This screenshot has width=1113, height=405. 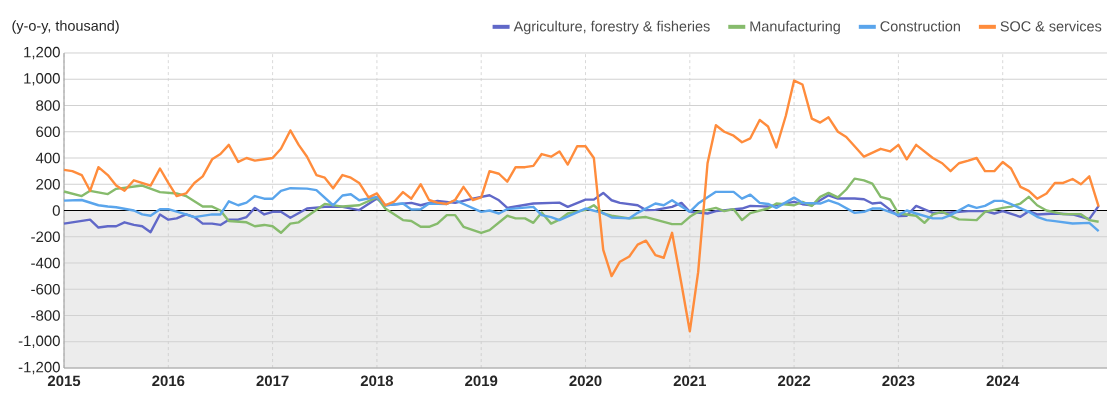 I want to click on y-tick-label: 200, so click(x=48, y=184).